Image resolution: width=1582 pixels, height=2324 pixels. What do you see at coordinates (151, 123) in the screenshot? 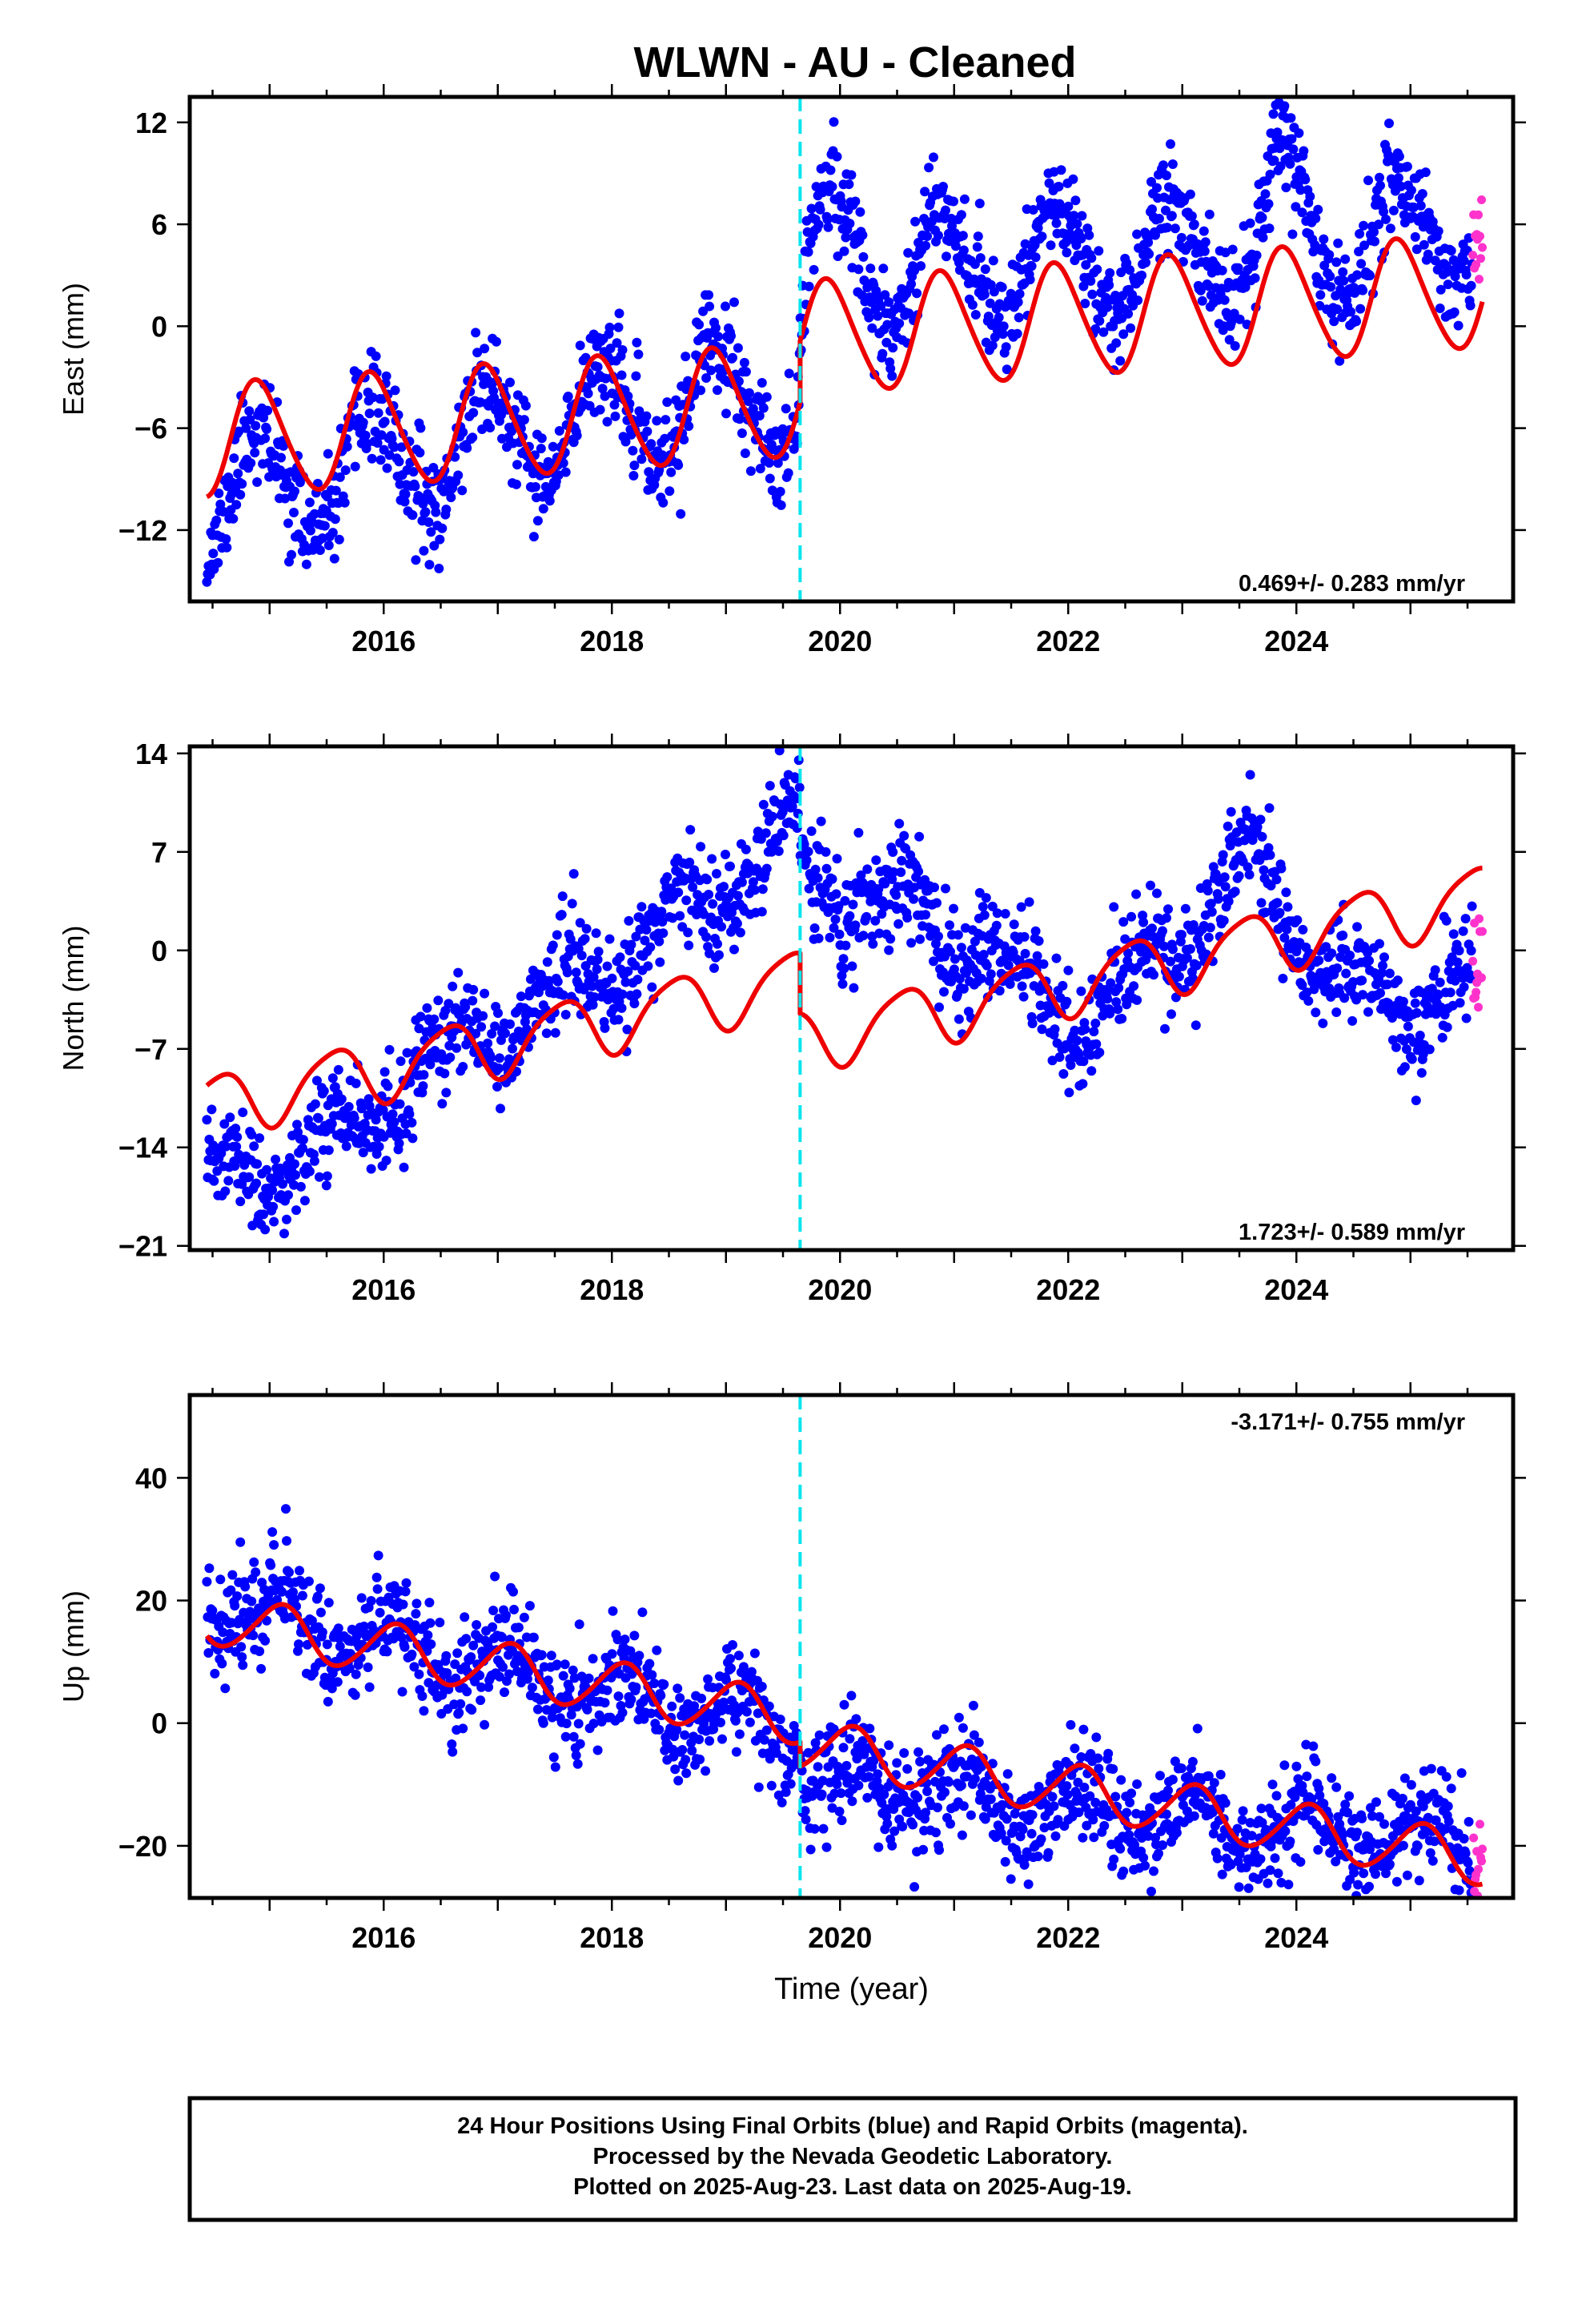
I see `east-y-tick-label: 12` at bounding box center [151, 123].